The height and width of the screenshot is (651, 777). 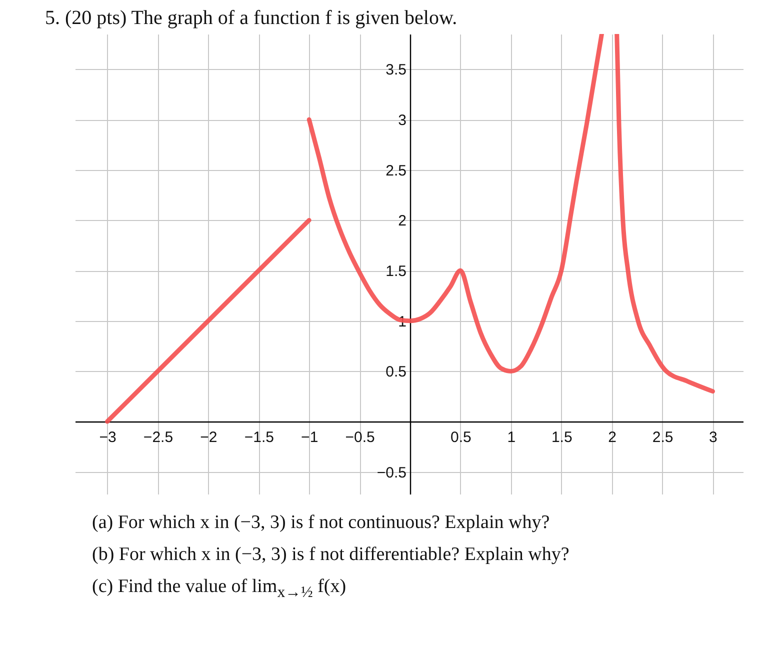 What do you see at coordinates (251, 18) in the screenshot?
I see `chart-title: 5. (20 pts) The graph of a function f is given below.` at bounding box center [251, 18].